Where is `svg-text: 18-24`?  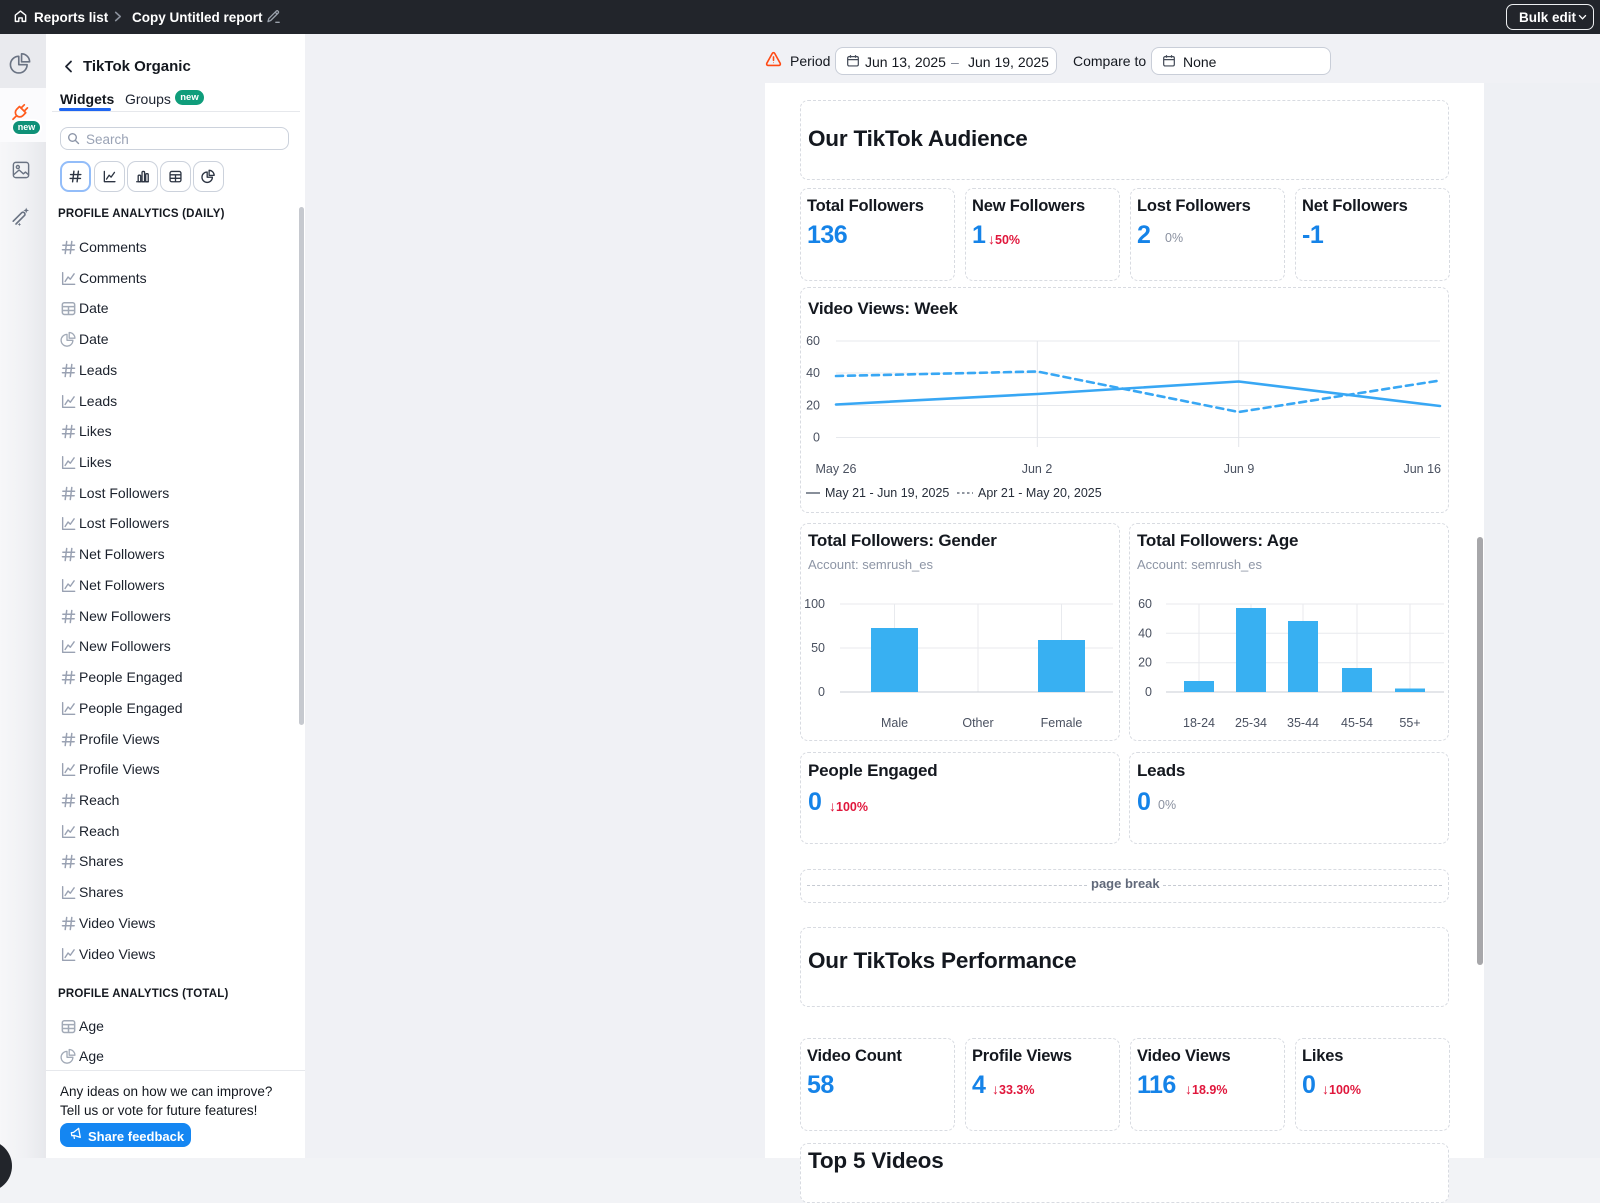
svg-text: 18-24 is located at coordinates (1199, 723).